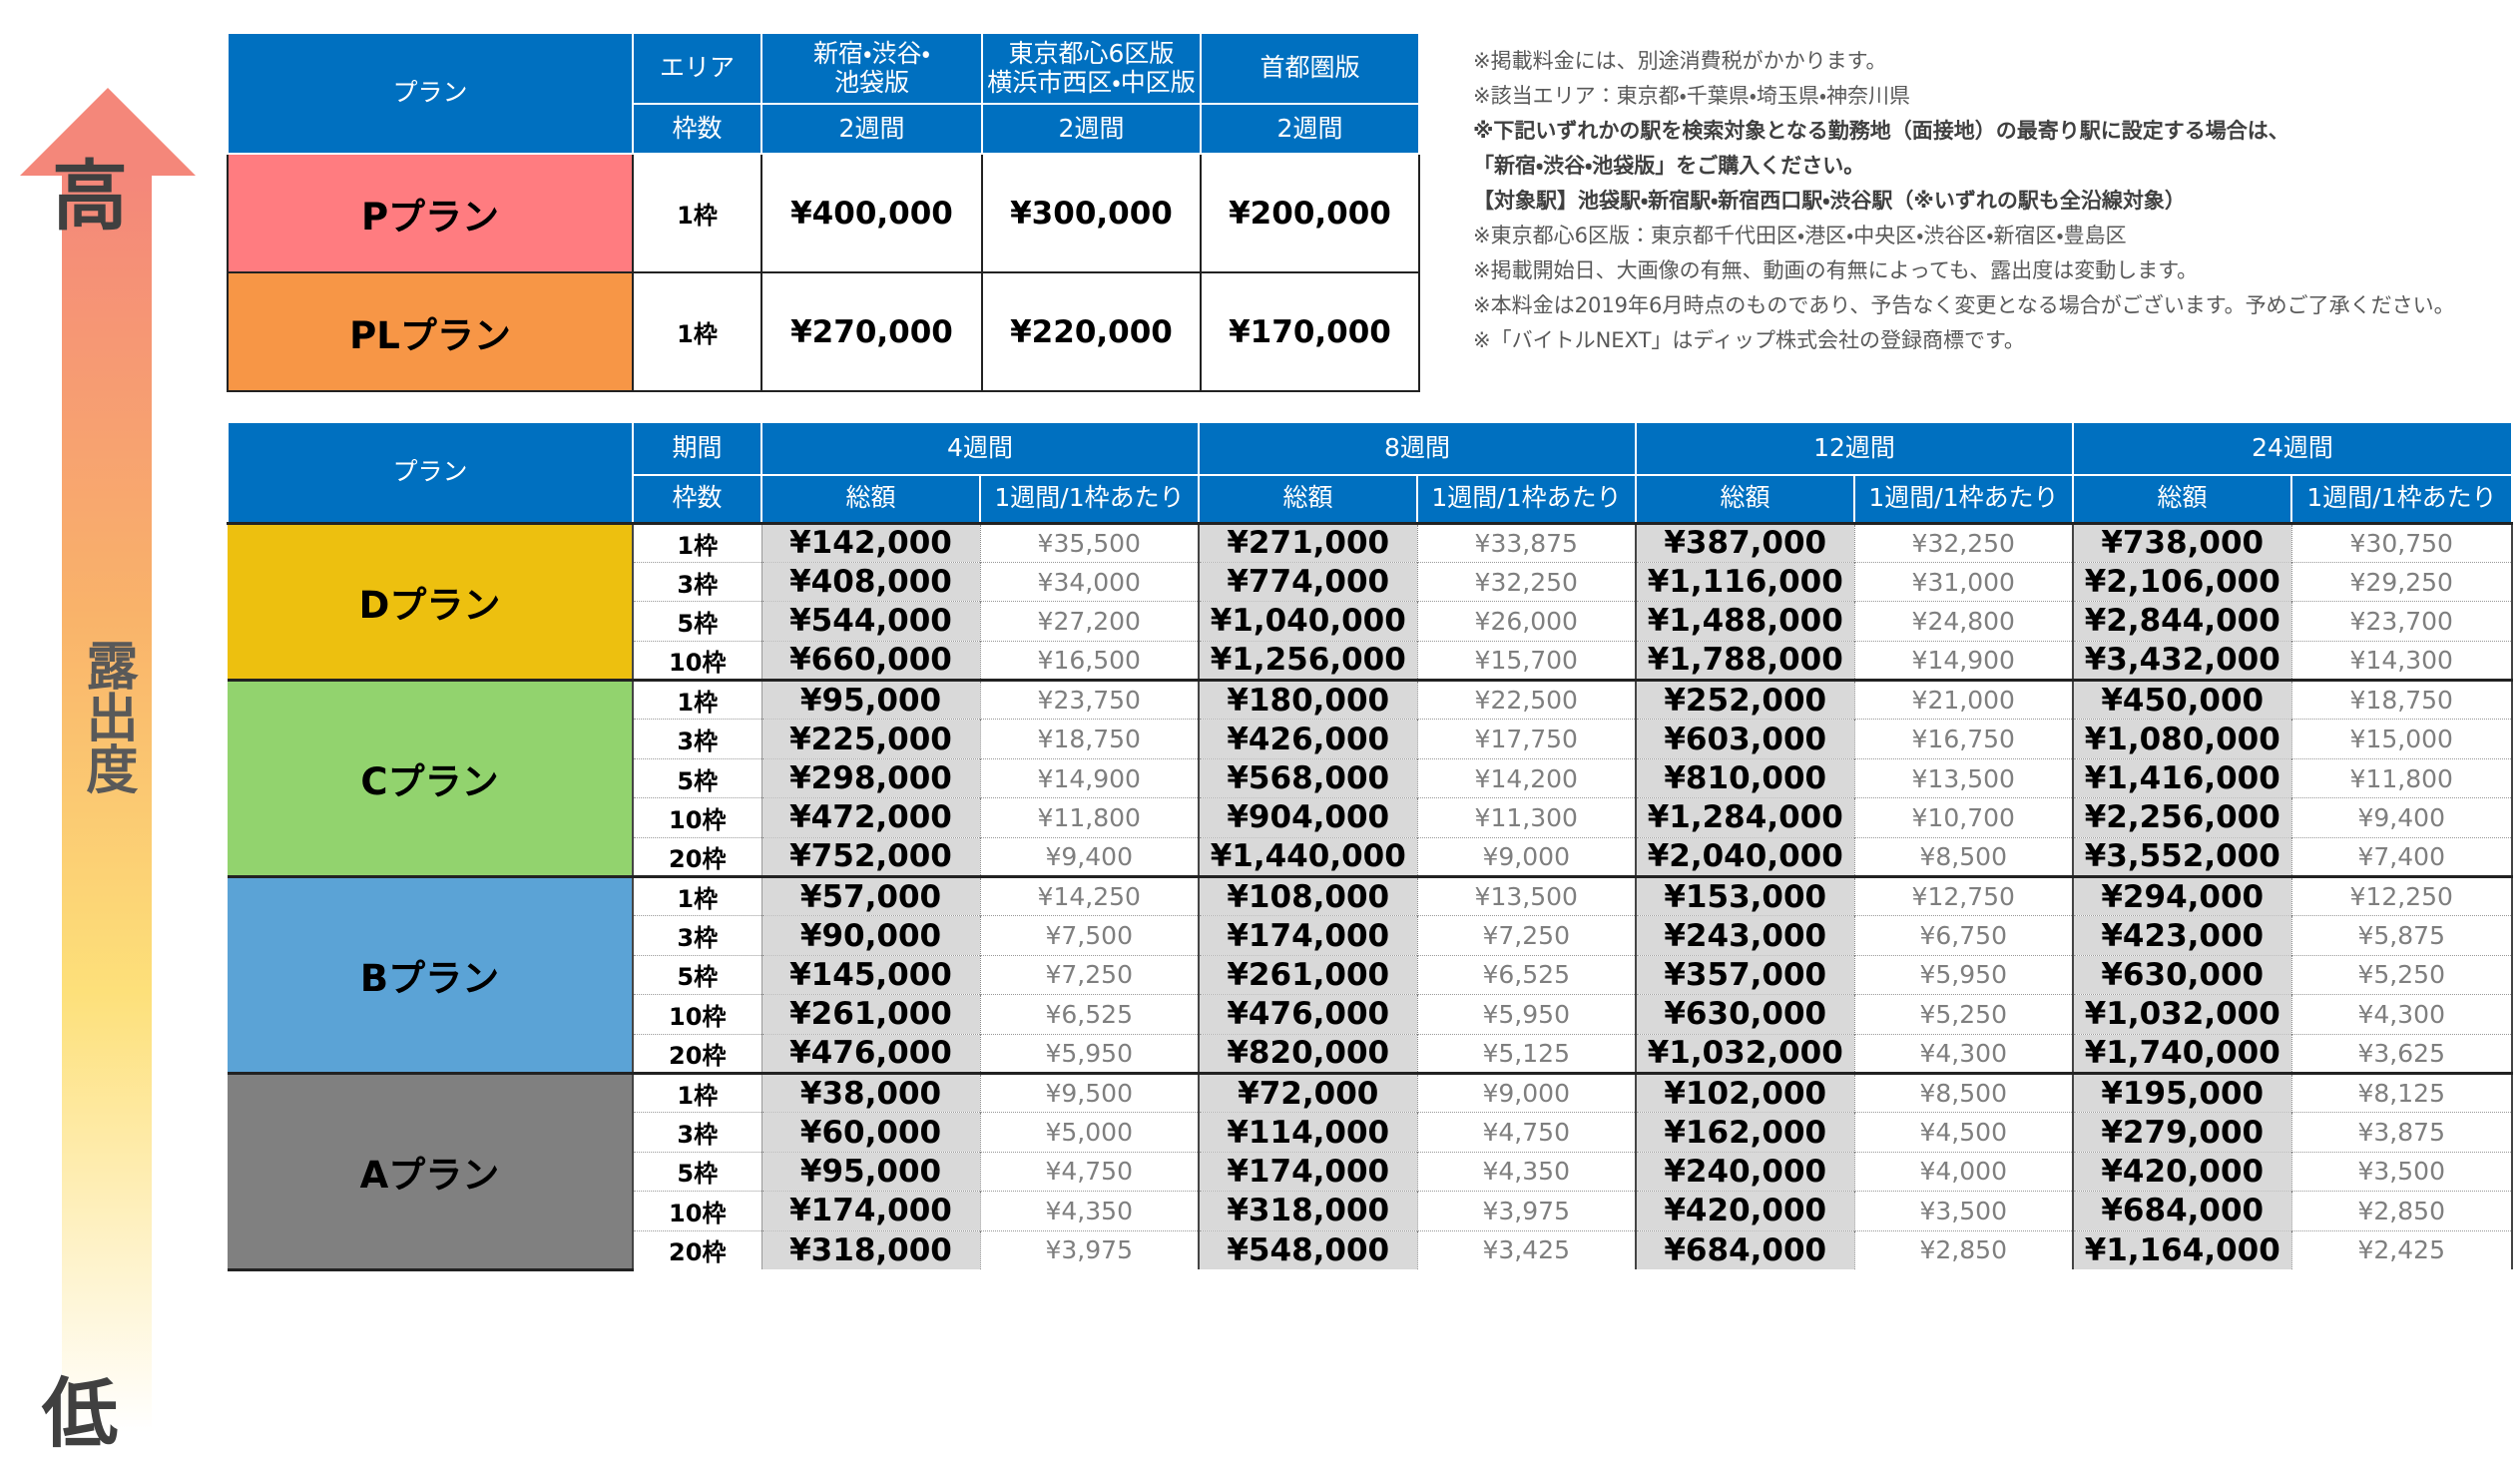  Describe the element at coordinates (2402, 1132) in the screenshot. I see `unit-price: ¥3,875` at that location.